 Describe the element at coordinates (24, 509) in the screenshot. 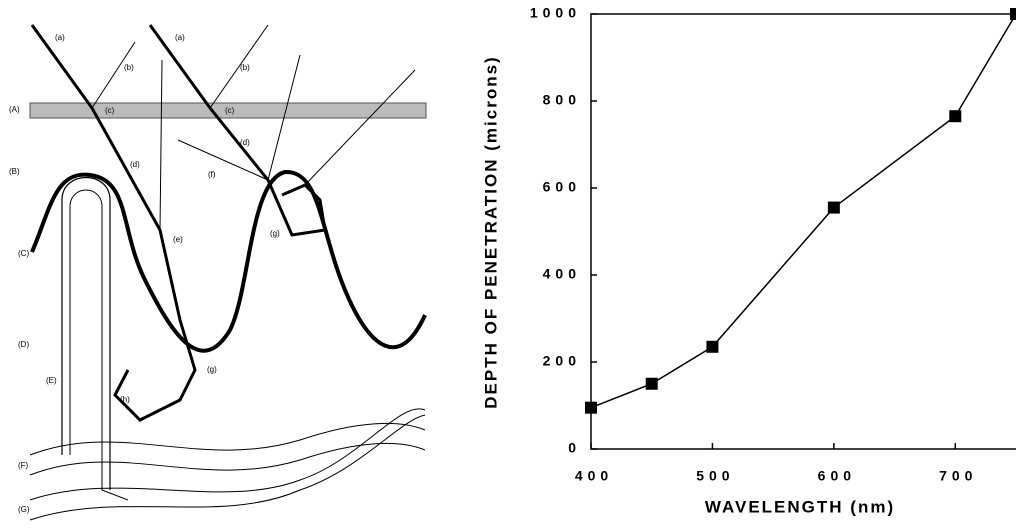

I see `layer-label: (G)` at that location.